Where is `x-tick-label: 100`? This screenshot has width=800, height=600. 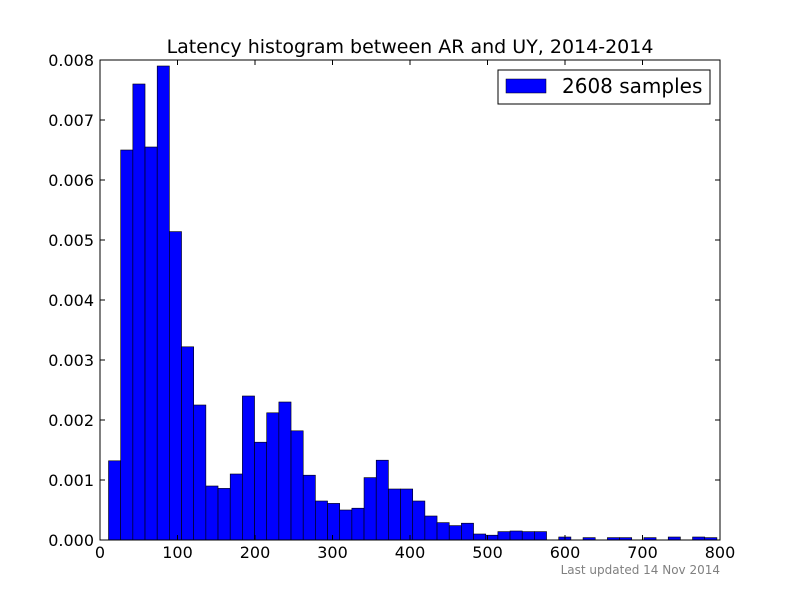
x-tick-label: 100 is located at coordinates (177, 552).